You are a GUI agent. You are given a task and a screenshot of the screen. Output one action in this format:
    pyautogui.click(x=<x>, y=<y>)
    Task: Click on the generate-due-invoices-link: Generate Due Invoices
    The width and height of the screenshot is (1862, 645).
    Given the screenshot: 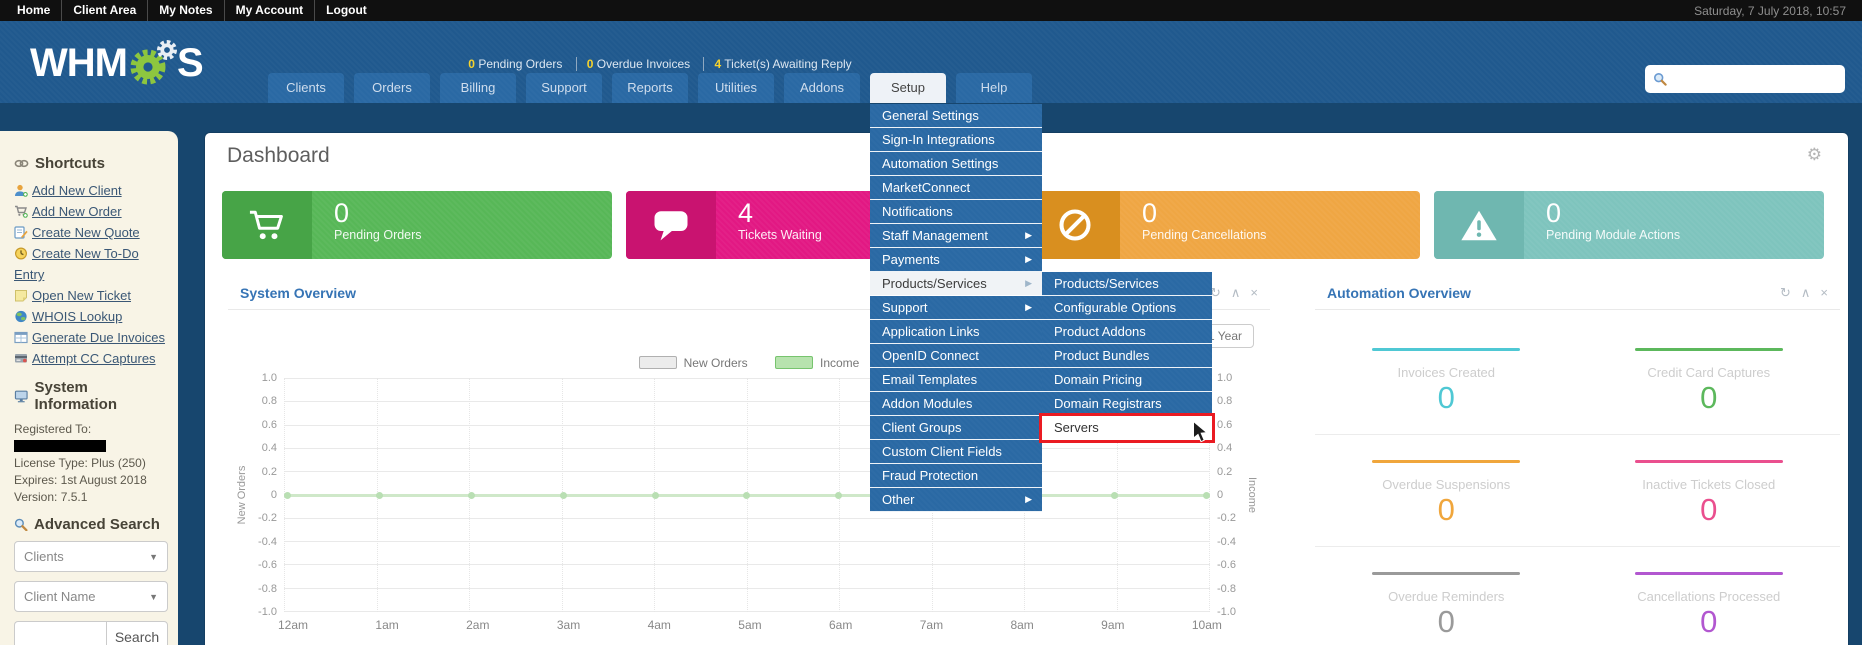 What is the action you would take?
    pyautogui.click(x=92, y=337)
    